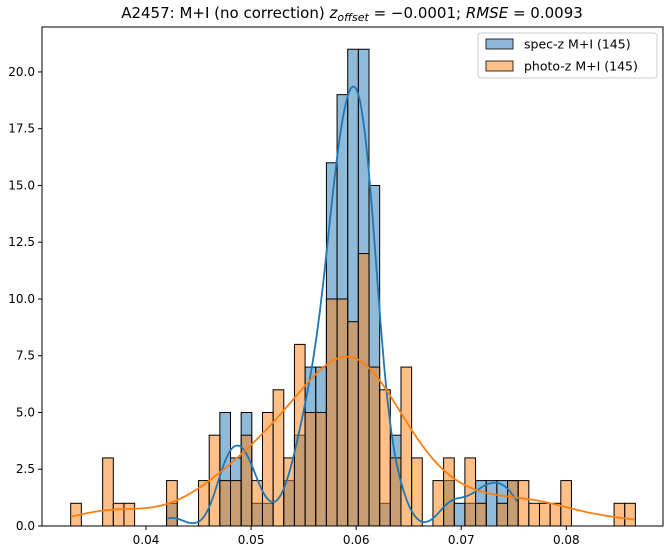  What do you see at coordinates (581, 66) in the screenshot?
I see `legend-label-photo-z: photo-z M+I (145)` at bounding box center [581, 66].